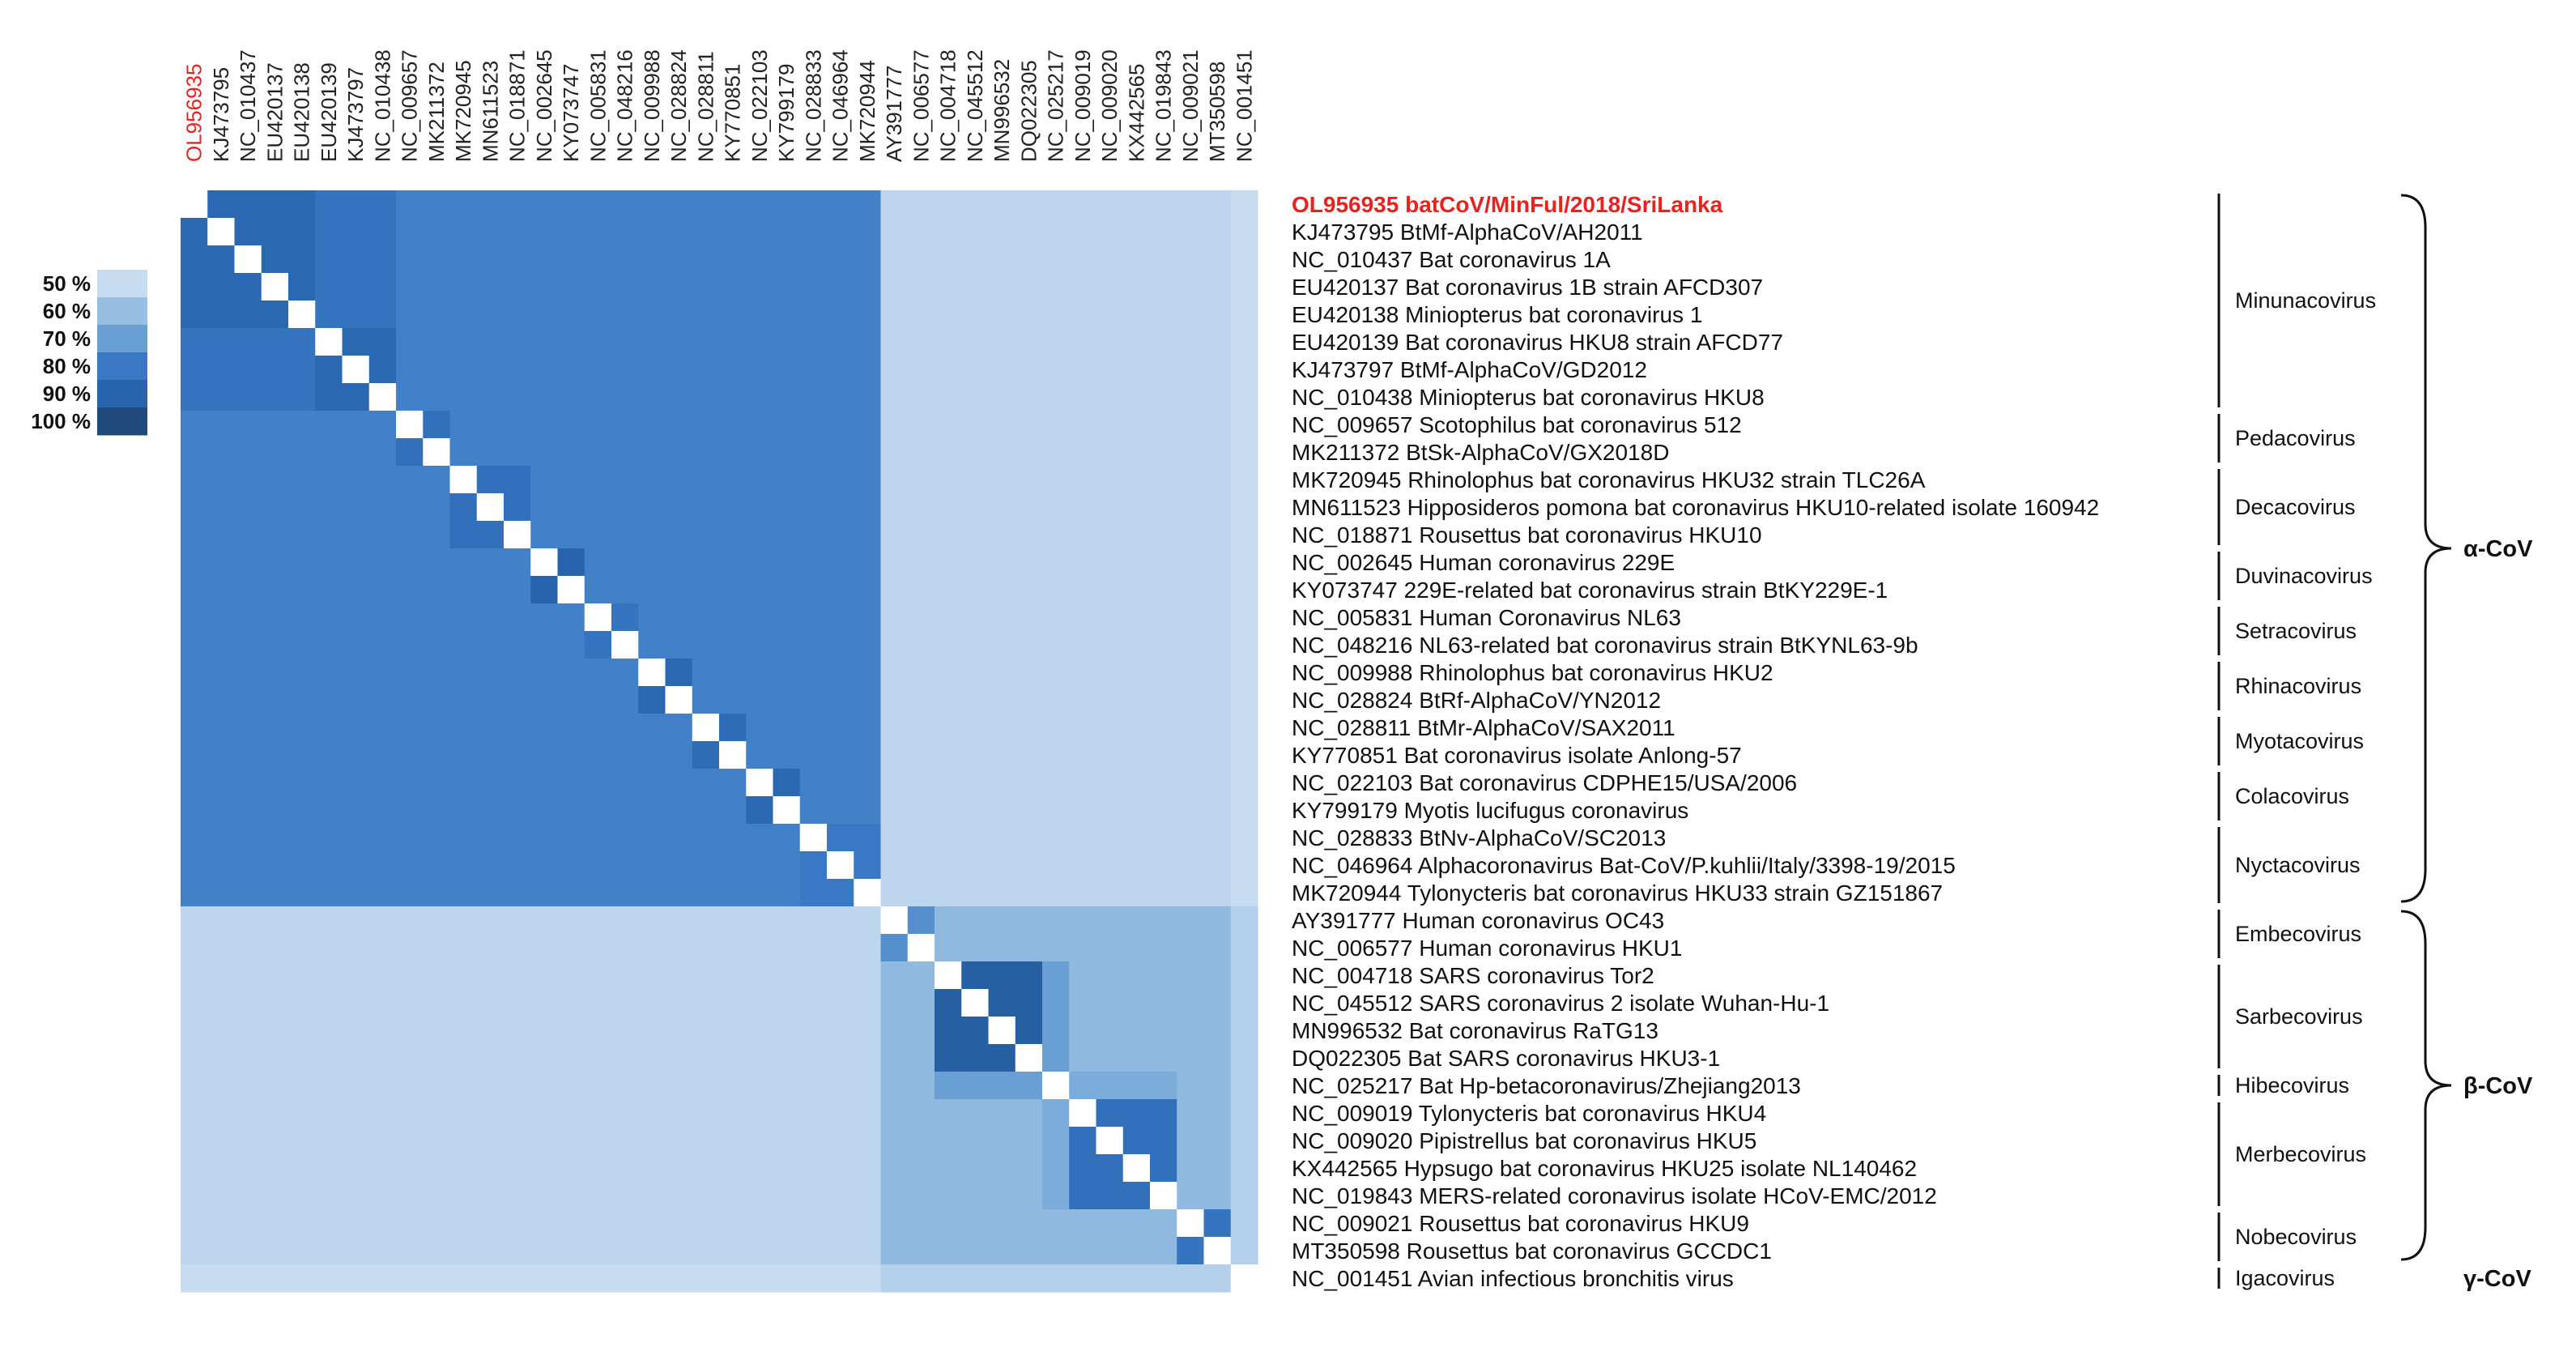 Image resolution: width=2576 pixels, height=1347 pixels. I want to click on column-label: NC_045512, so click(975, 105).